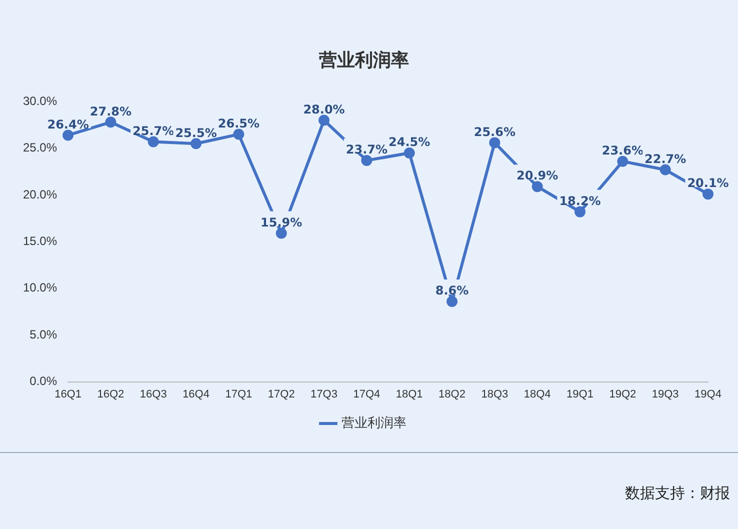 The image size is (738, 529). What do you see at coordinates (44, 334) in the screenshot?
I see `y-tick-label: 5.0%` at bounding box center [44, 334].